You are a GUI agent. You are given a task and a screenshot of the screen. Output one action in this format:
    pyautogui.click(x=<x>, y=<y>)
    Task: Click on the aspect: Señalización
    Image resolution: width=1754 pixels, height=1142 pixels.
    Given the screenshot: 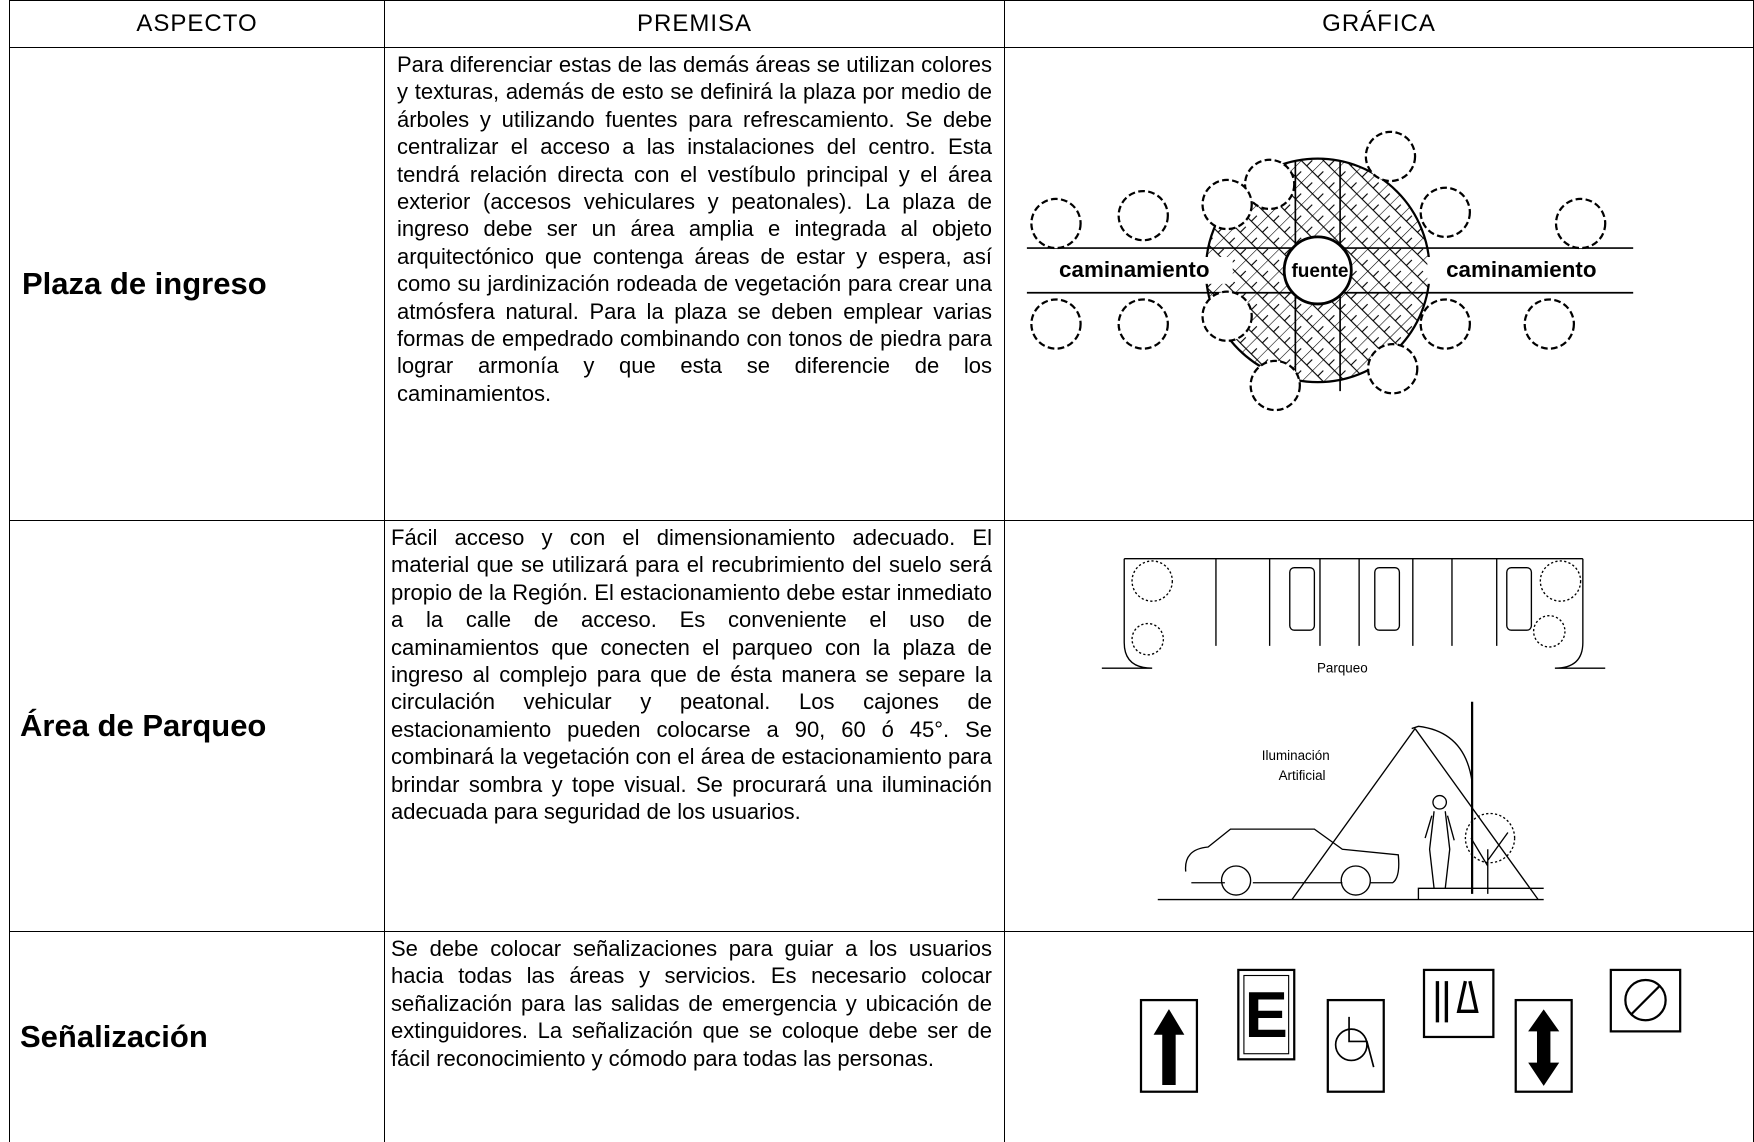 What is the action you would take?
    pyautogui.click(x=196, y=1036)
    